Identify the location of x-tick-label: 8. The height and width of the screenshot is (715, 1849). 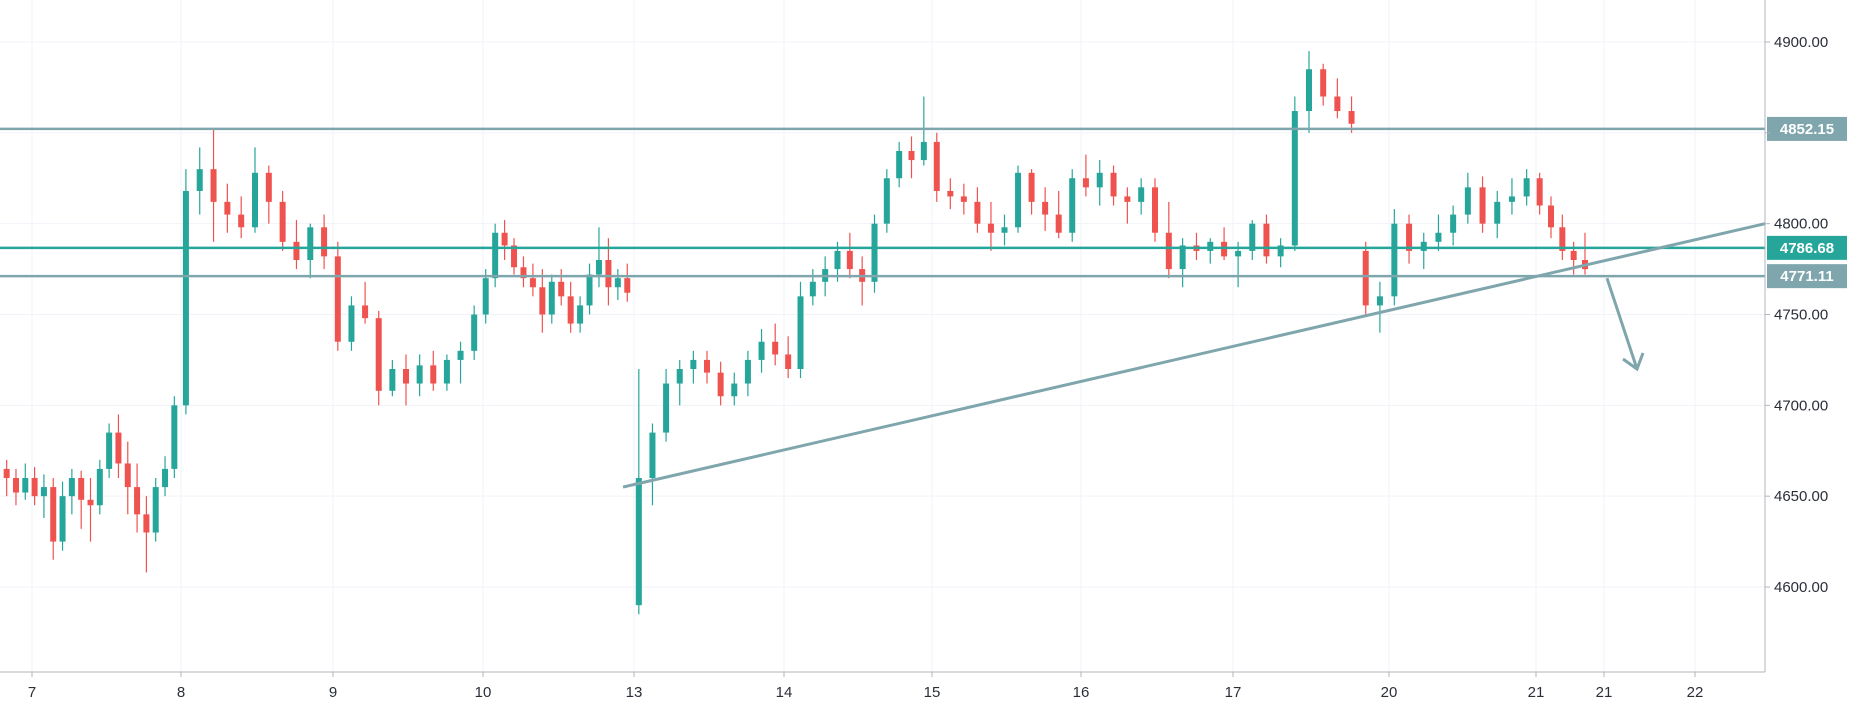
(181, 692).